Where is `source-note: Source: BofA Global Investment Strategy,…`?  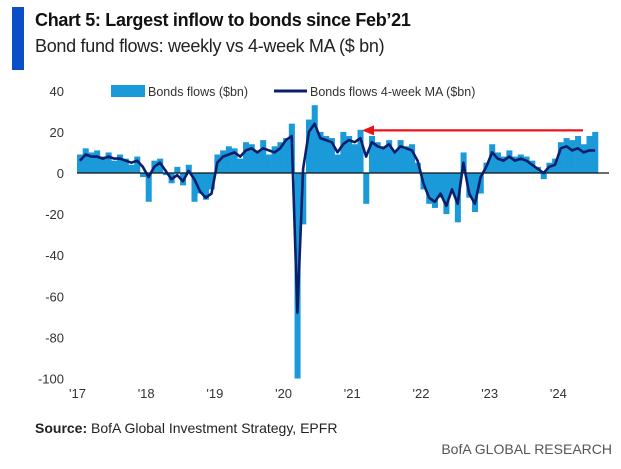 source-note: Source: BofA Global Investment Strategy,… is located at coordinates (186, 428).